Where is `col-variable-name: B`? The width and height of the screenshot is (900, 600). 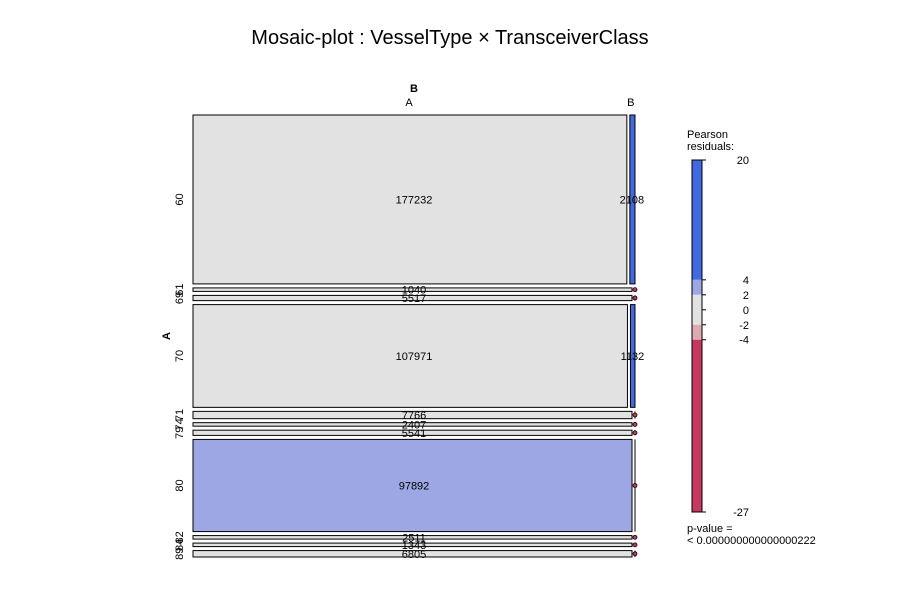 col-variable-name: B is located at coordinates (414, 89).